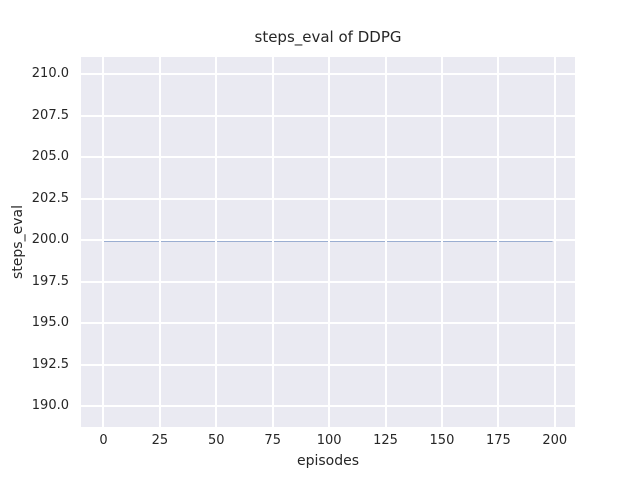  I want to click on x-tick-label-25: 25, so click(160, 440).